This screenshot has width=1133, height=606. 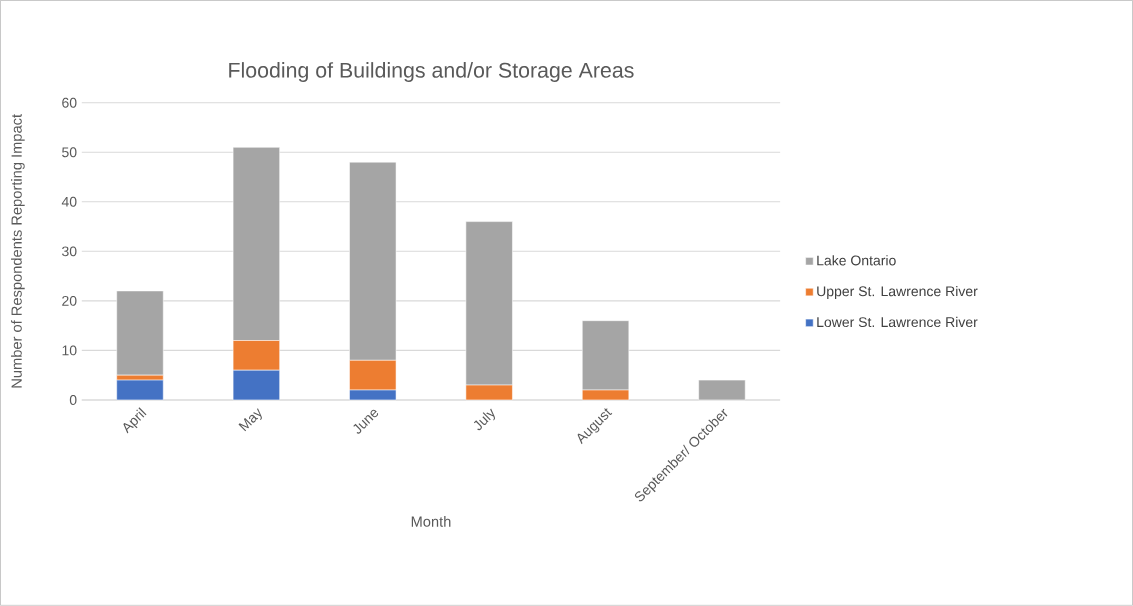 I want to click on y-tick-label: 20, so click(x=69, y=301).